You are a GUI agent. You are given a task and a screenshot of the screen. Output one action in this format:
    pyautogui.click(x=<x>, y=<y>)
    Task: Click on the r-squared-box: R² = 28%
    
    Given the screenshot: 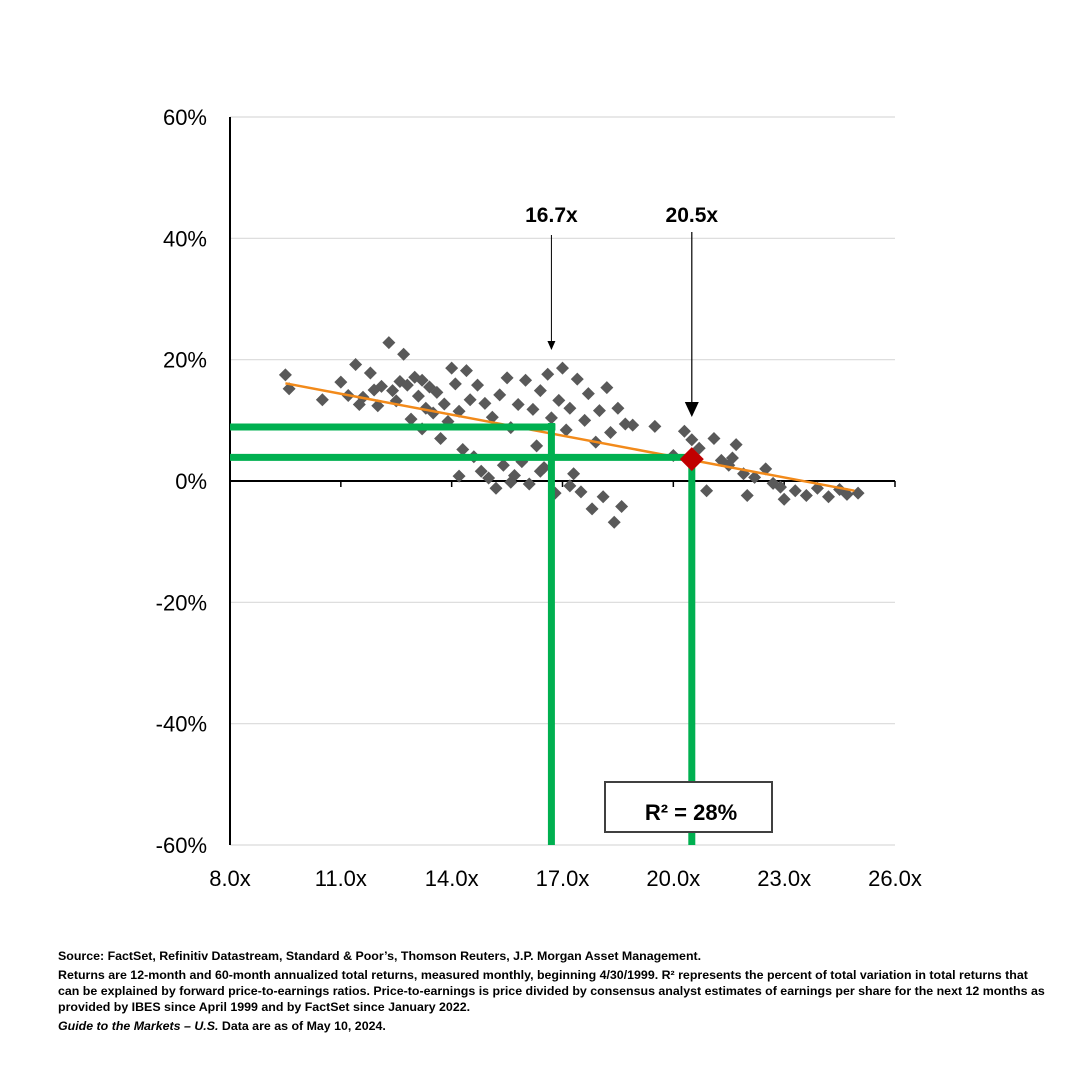 What is the action you would take?
    pyautogui.click(x=688, y=807)
    